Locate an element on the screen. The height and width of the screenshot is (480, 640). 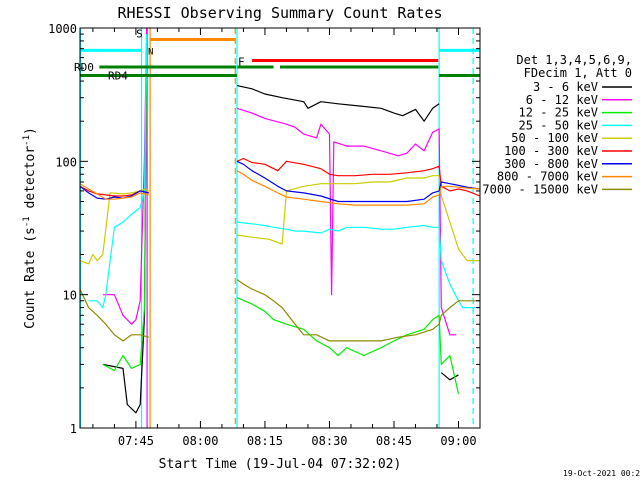
series-300-800-kev-kev-line is located at coordinates (280, 181).